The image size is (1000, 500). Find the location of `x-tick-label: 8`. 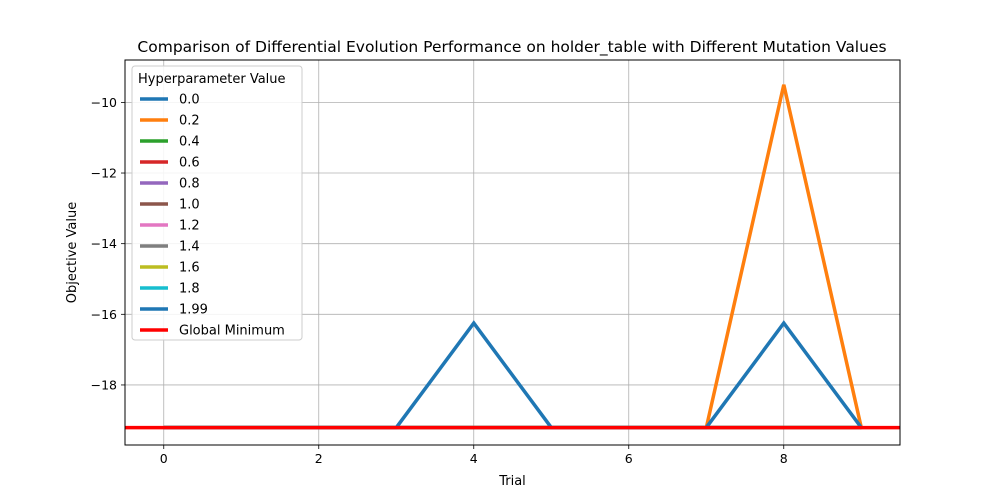

x-tick-label: 8 is located at coordinates (784, 458).